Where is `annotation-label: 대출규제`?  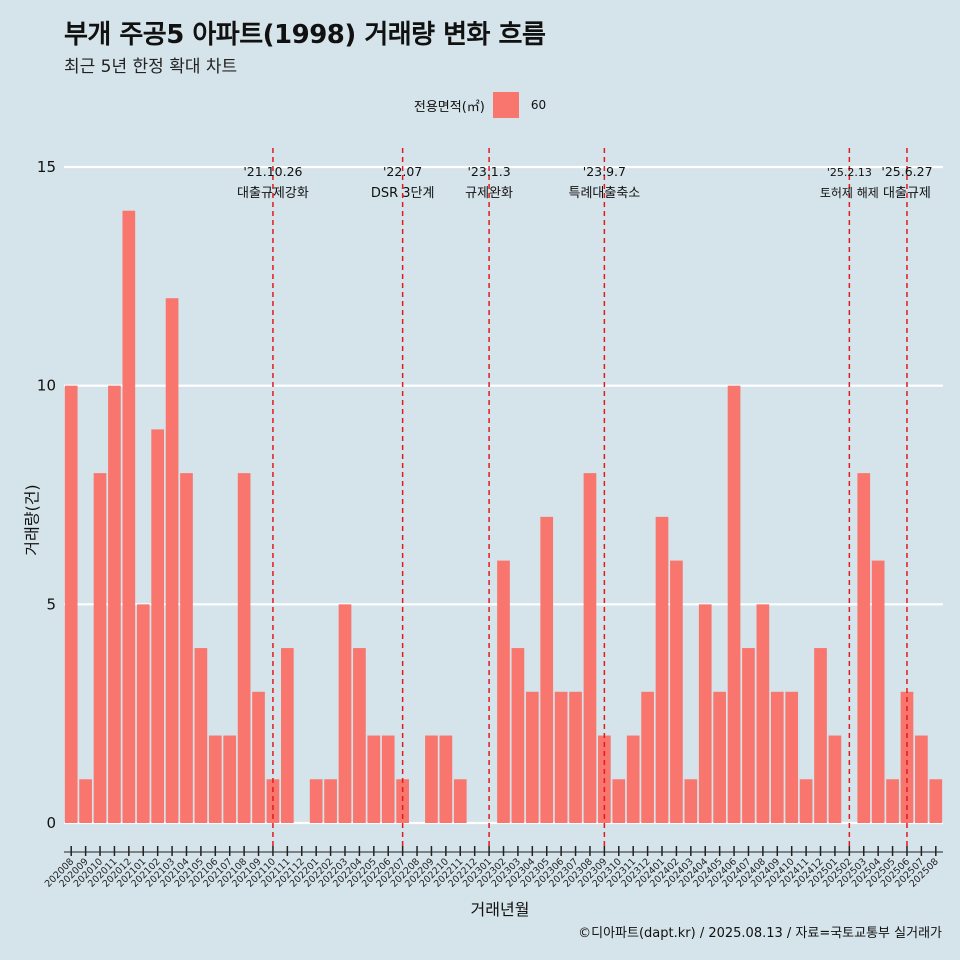
annotation-label: 대출규제 is located at coordinates (907, 193).